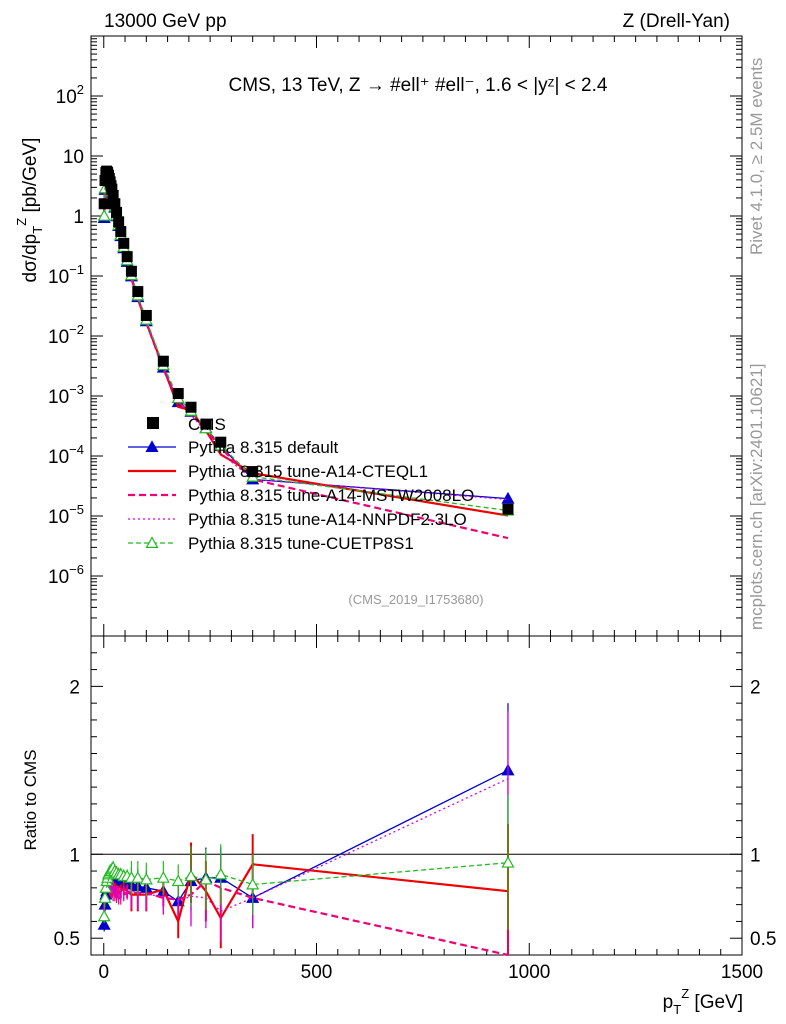 The height and width of the screenshot is (1024, 786). Describe the element at coordinates (66, 575) in the screenshot. I see `y-tick-label: 10⁻⁶` at that location.